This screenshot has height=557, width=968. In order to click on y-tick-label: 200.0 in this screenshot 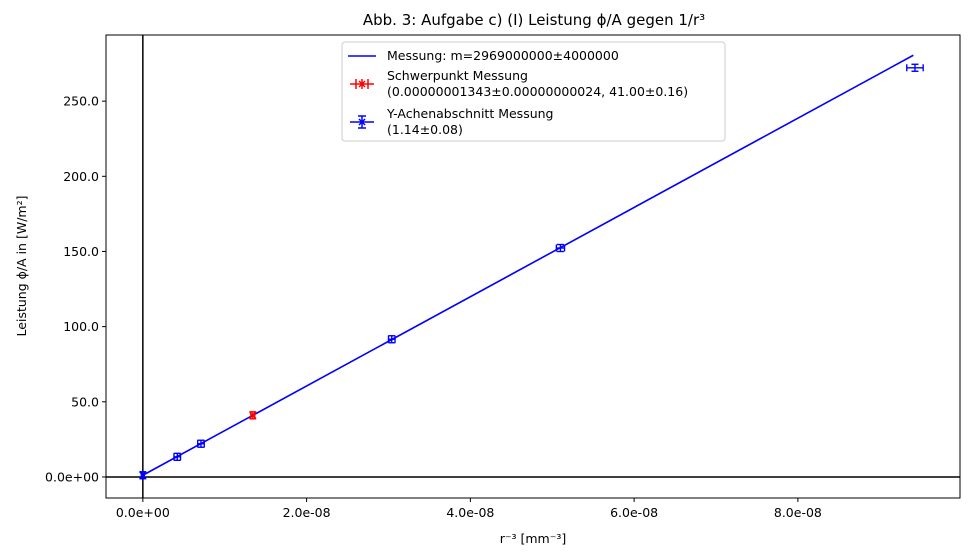, I will do `click(81, 176)`.